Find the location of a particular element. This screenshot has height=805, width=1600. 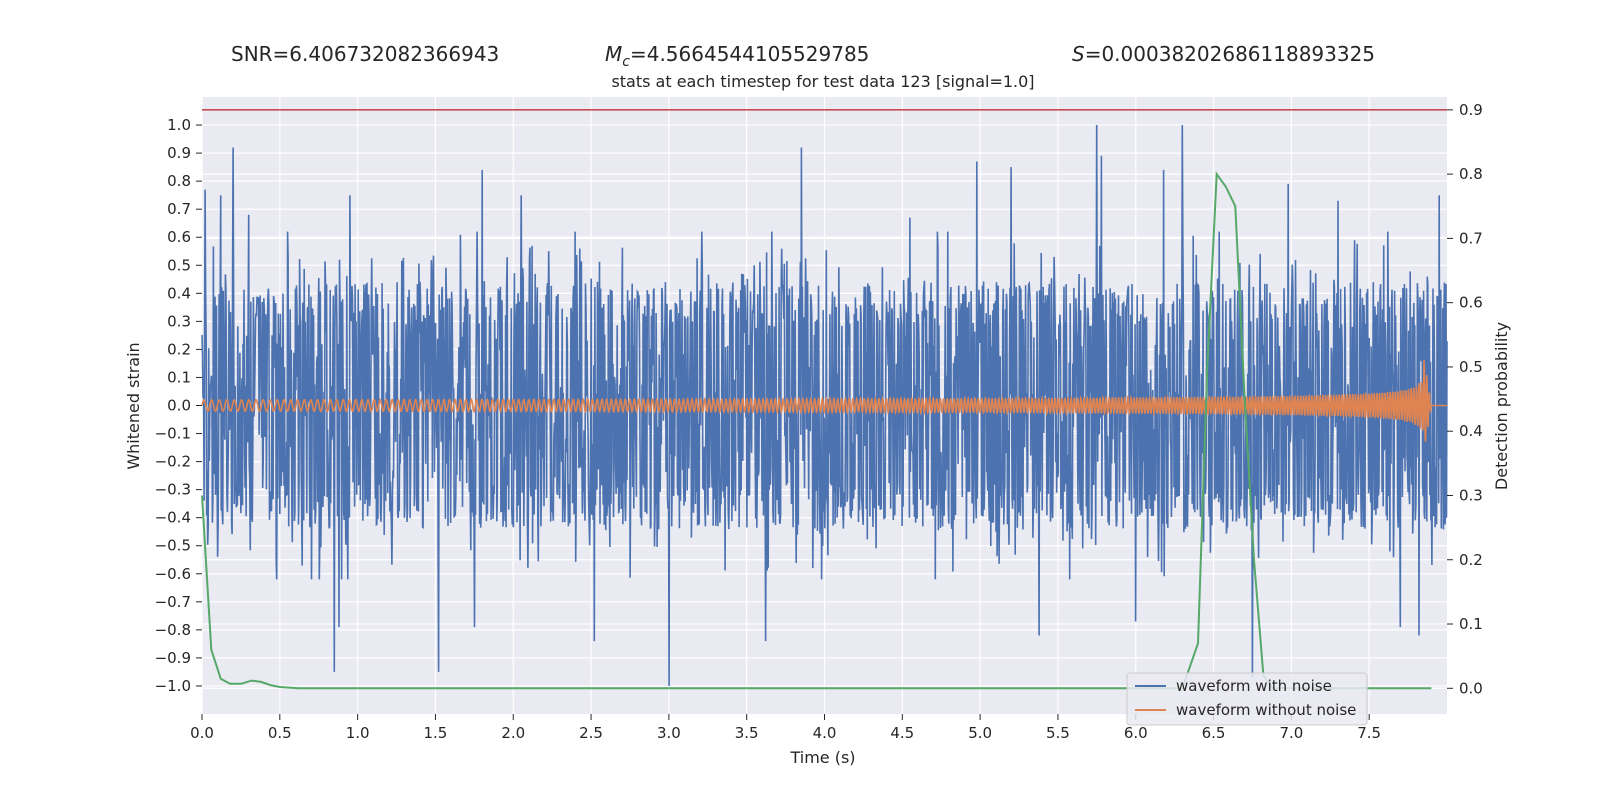

y-left-tick-label-6: 0.4 is located at coordinates (179, 293).